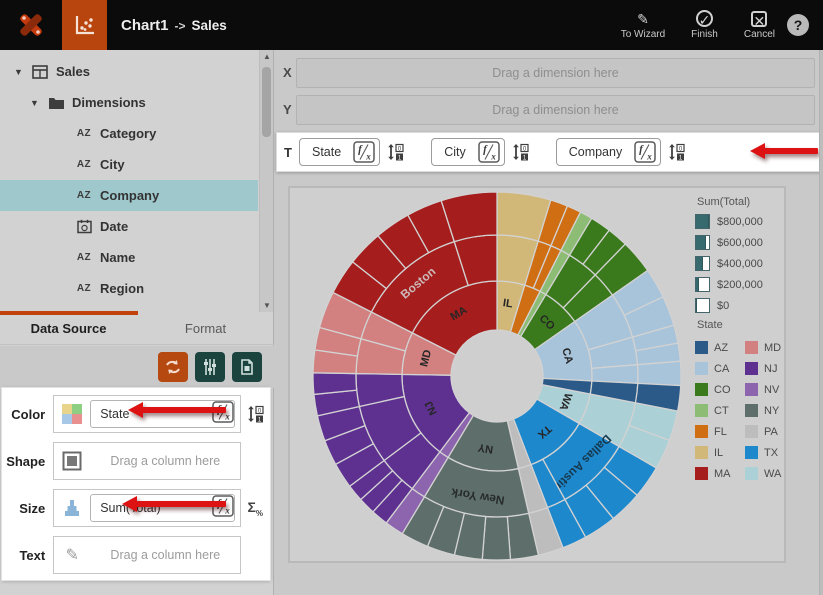  I want to click on shape-drop-group: Drag a column here, so click(147, 461).